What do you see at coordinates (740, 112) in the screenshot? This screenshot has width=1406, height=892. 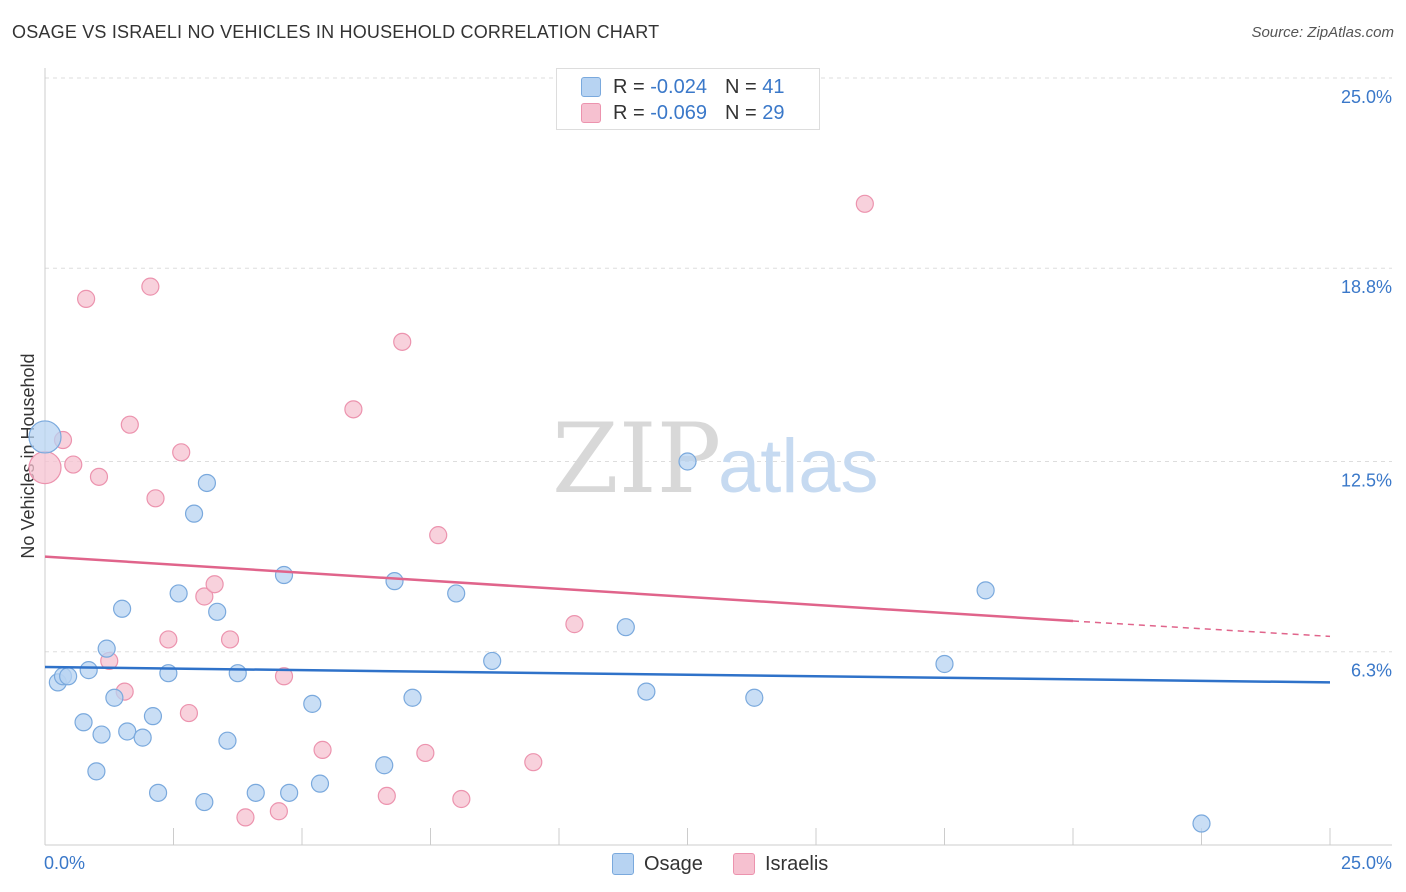 I see `israelis-n-label: N =` at bounding box center [740, 112].